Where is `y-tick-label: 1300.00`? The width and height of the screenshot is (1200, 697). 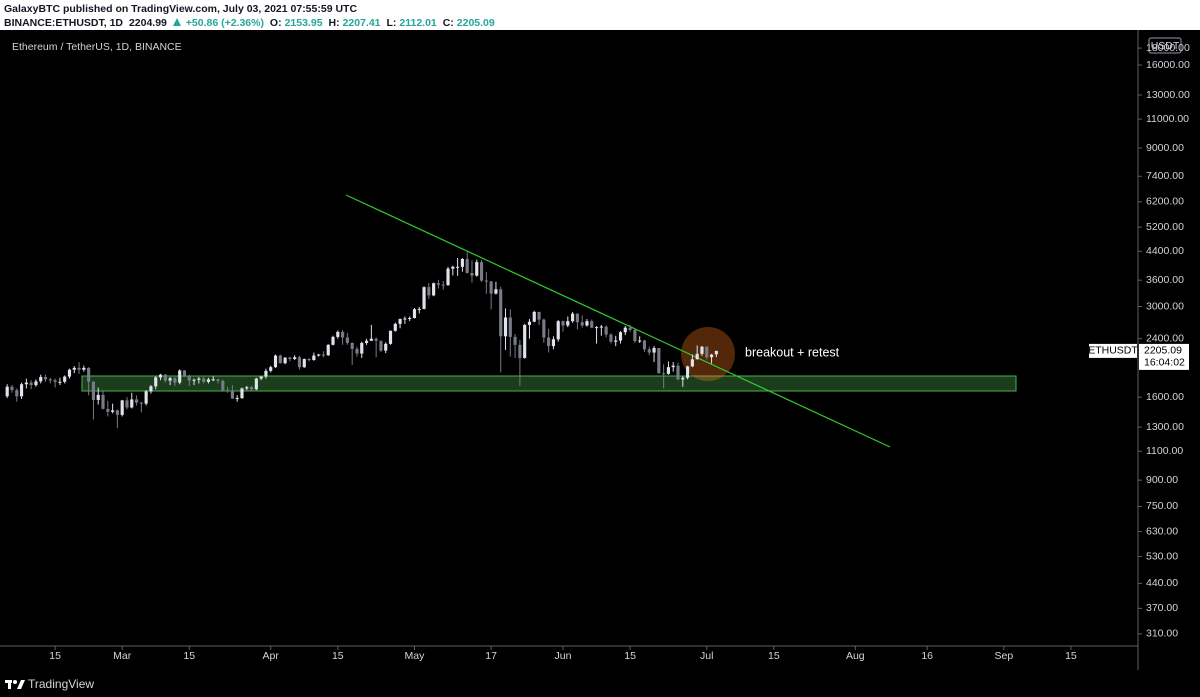
y-tick-label: 1300.00 is located at coordinates (1165, 427).